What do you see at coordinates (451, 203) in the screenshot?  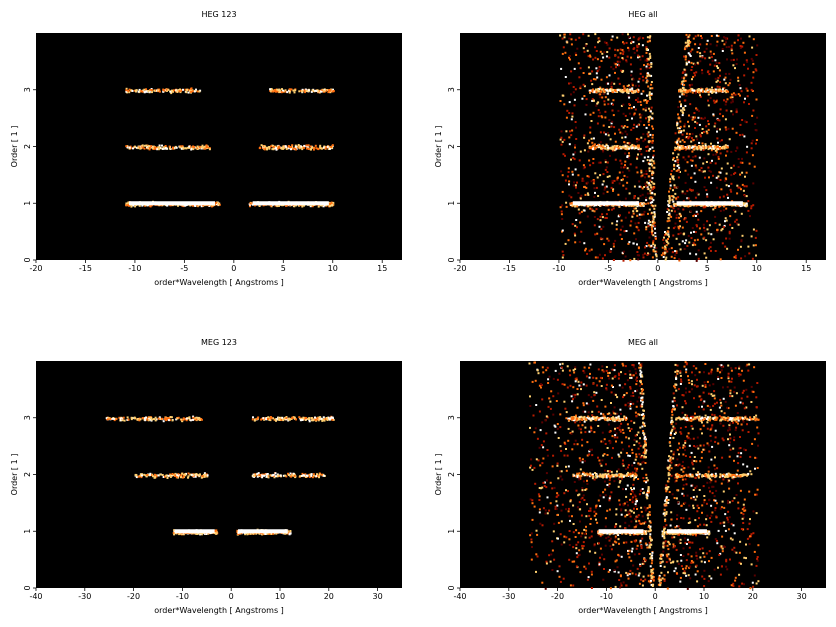 I see `y-tick-label: 1` at bounding box center [451, 203].